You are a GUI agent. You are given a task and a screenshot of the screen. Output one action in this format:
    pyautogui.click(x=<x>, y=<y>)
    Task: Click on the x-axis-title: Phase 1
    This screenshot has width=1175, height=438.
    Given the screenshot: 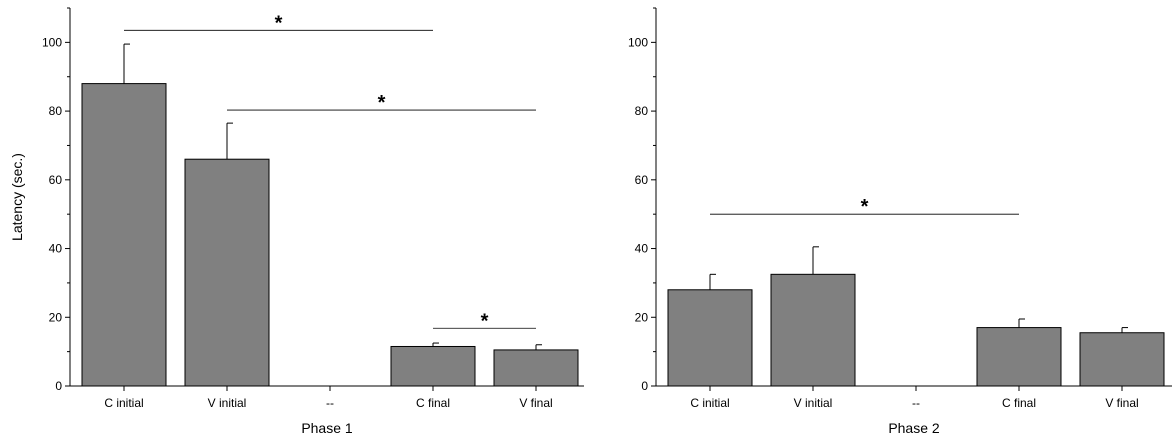 What is the action you would take?
    pyautogui.click(x=327, y=428)
    